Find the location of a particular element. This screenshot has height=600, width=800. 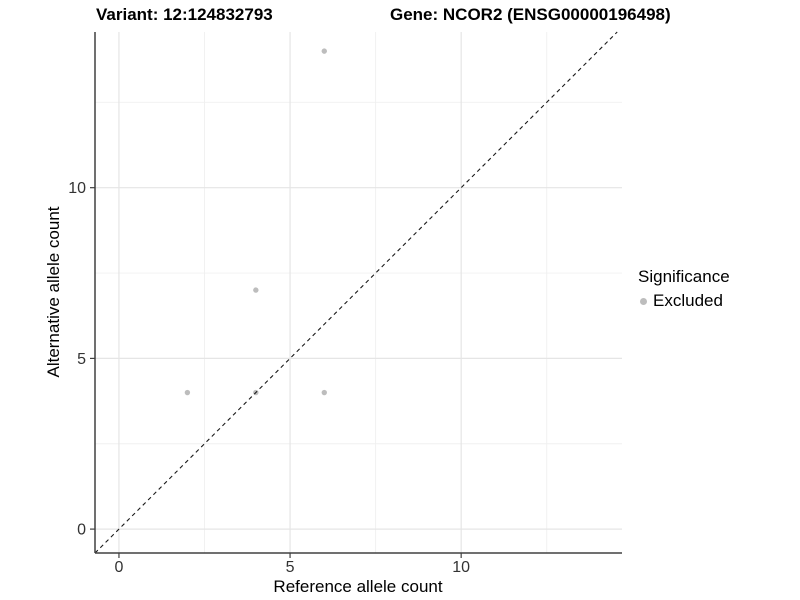

variant-title: Variant: 12:124832793 is located at coordinates (184, 14).